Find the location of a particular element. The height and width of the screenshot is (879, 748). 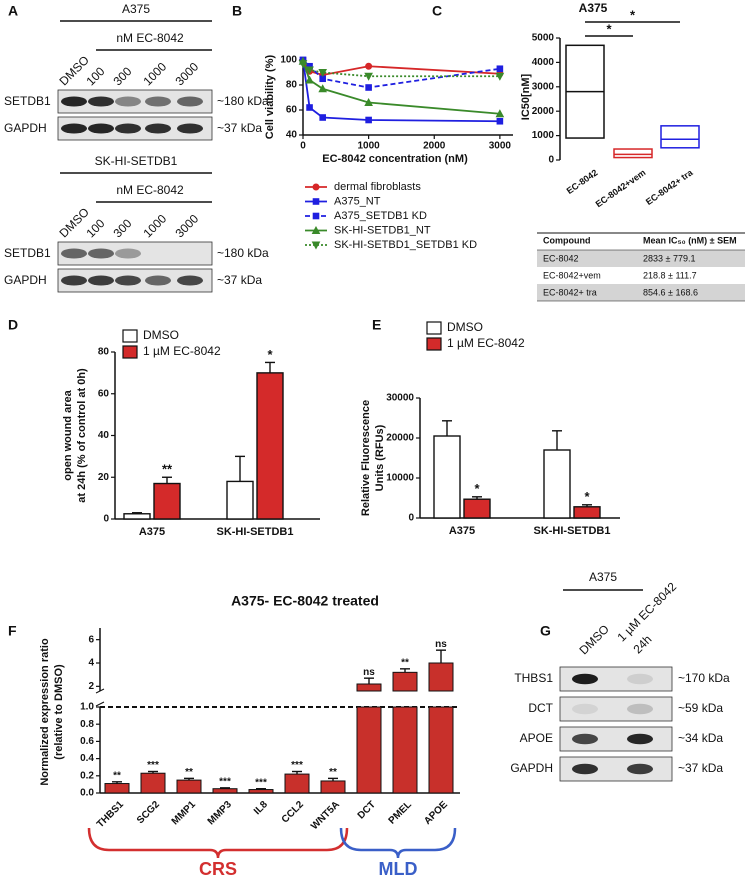

y-tick-label: 0.4 is located at coordinates (87, 758).